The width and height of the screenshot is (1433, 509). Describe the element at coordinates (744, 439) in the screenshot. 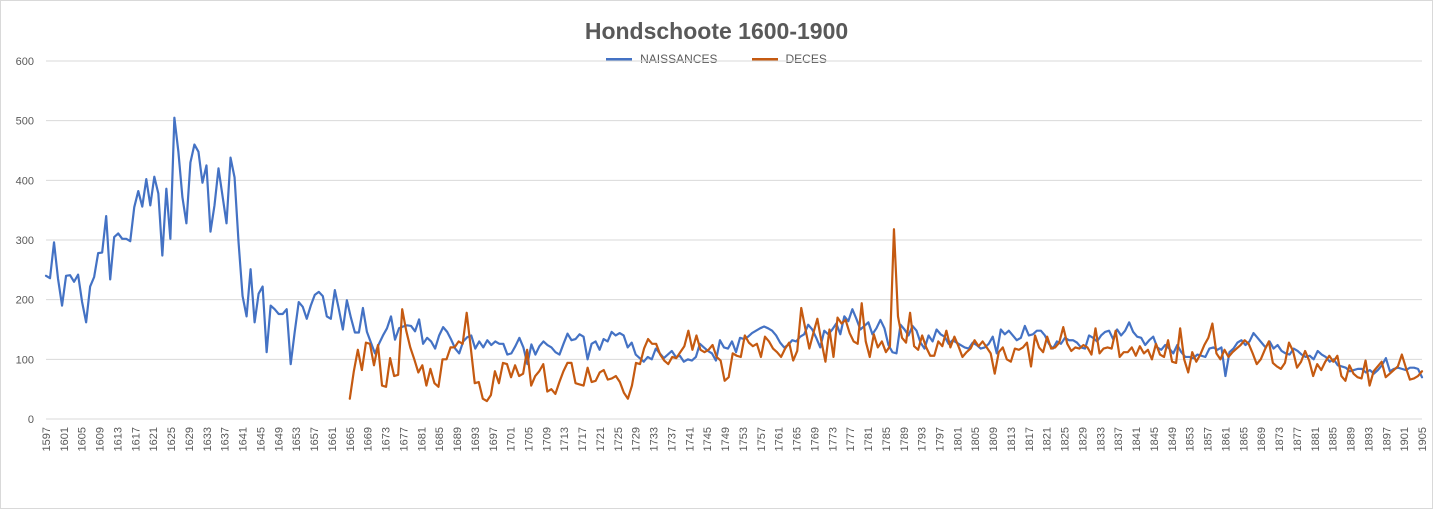

I see `x-tick-label: 1753` at that location.